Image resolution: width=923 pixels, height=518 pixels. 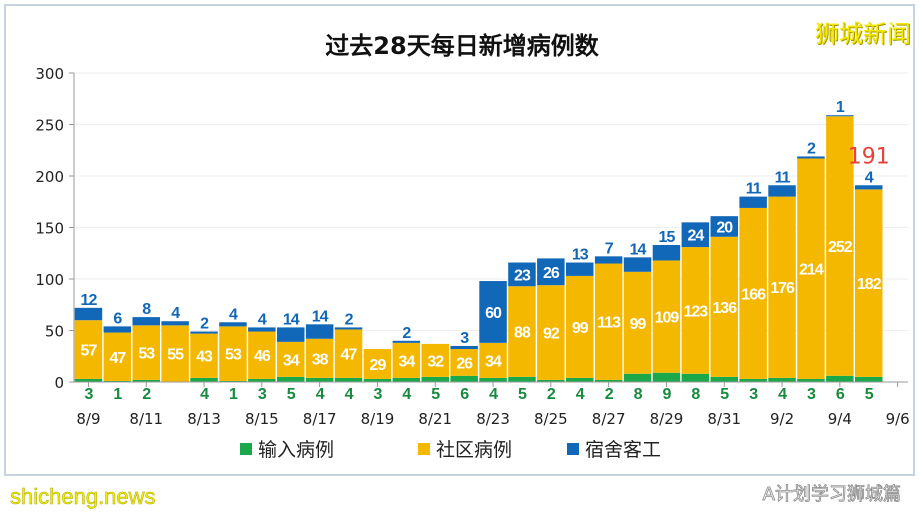 What do you see at coordinates (667, 318) in the screenshot?
I see `data-label: 109` at bounding box center [667, 318].